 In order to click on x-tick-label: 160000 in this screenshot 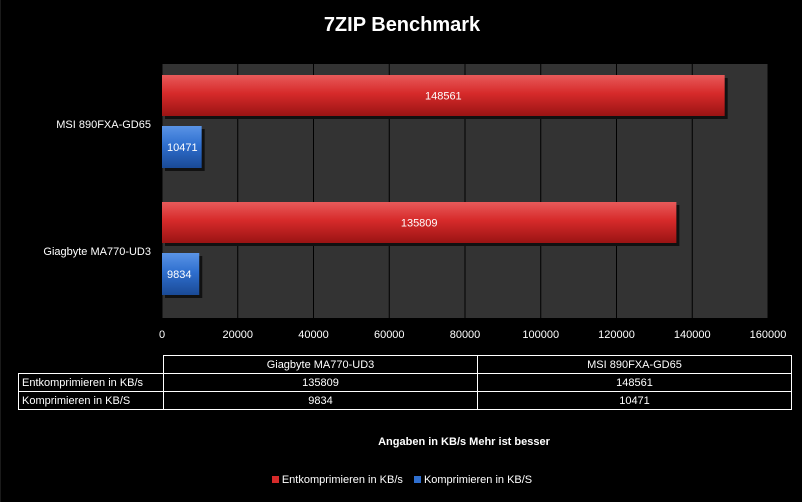, I will do `click(768, 335)`.